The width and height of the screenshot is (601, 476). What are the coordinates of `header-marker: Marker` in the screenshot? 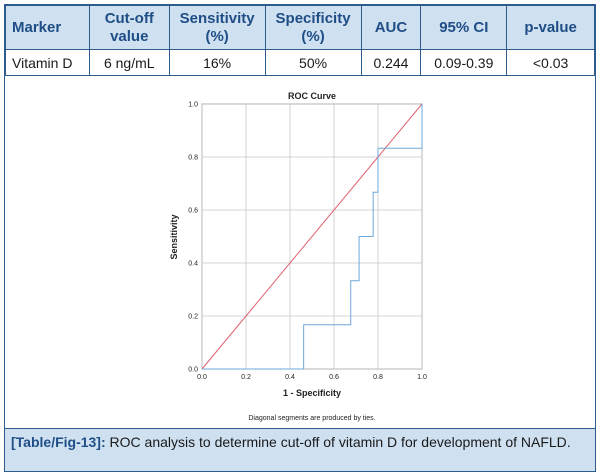 It's located at (47, 27).